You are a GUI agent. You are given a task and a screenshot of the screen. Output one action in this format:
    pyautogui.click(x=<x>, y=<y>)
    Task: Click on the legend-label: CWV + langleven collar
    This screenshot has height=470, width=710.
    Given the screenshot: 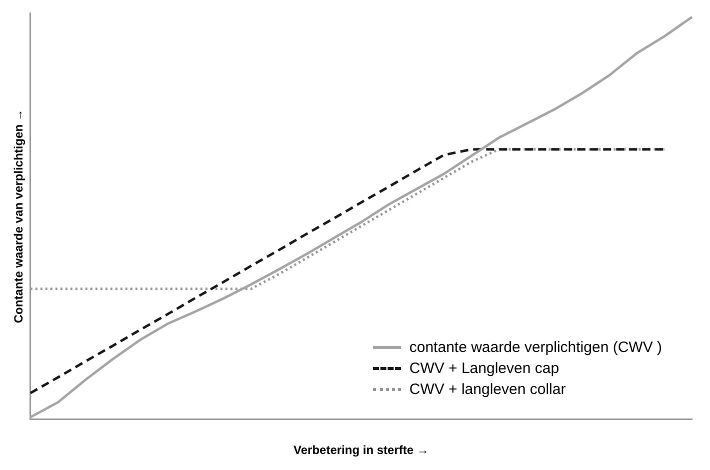 What is the action you would take?
    pyautogui.click(x=487, y=389)
    